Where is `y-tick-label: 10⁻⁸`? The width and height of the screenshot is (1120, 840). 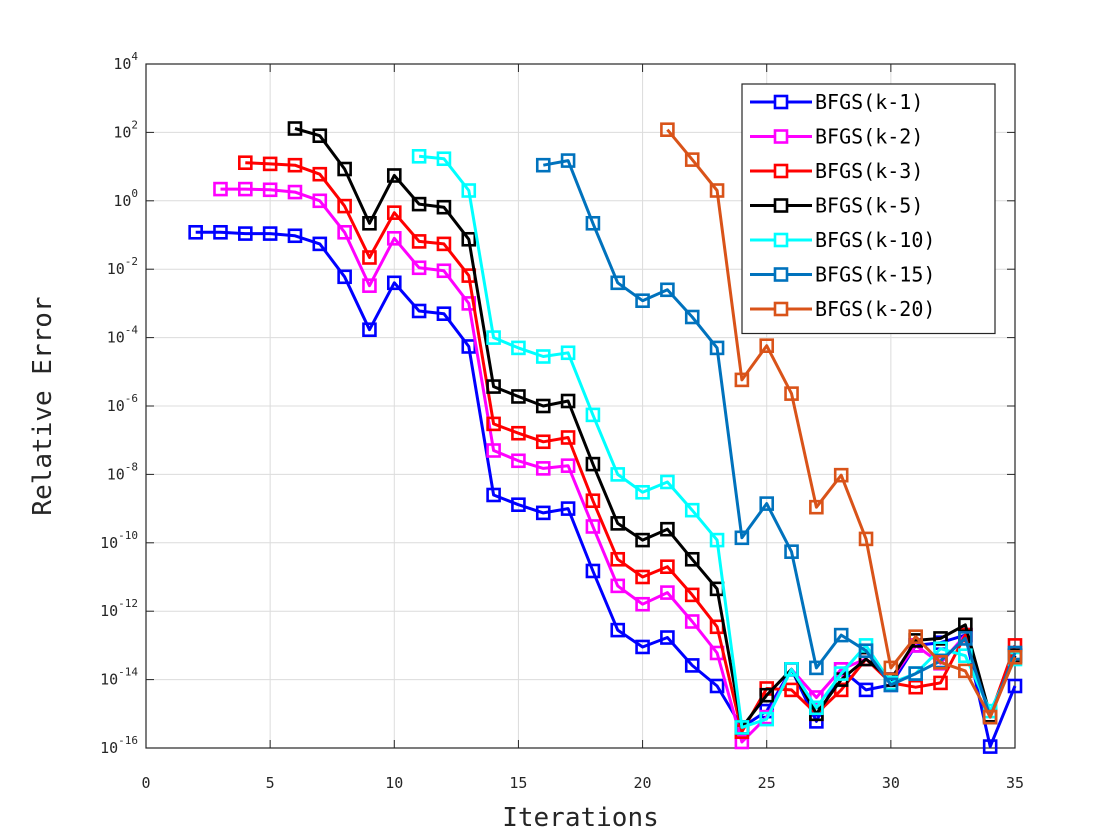 y-tick-label: 10⁻⁸ is located at coordinates (122, 471).